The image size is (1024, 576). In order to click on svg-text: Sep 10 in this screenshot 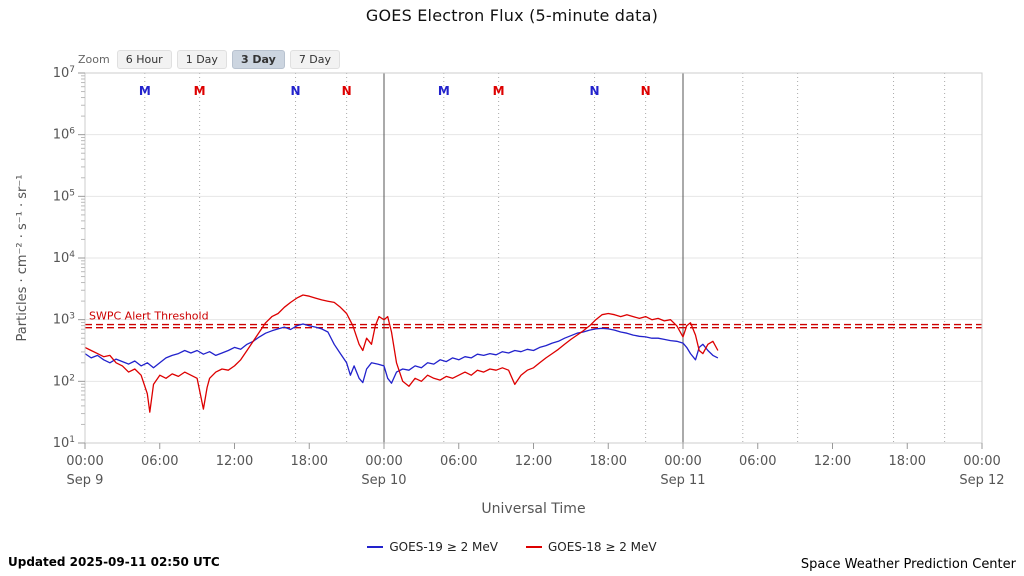, I will do `click(383, 480)`.